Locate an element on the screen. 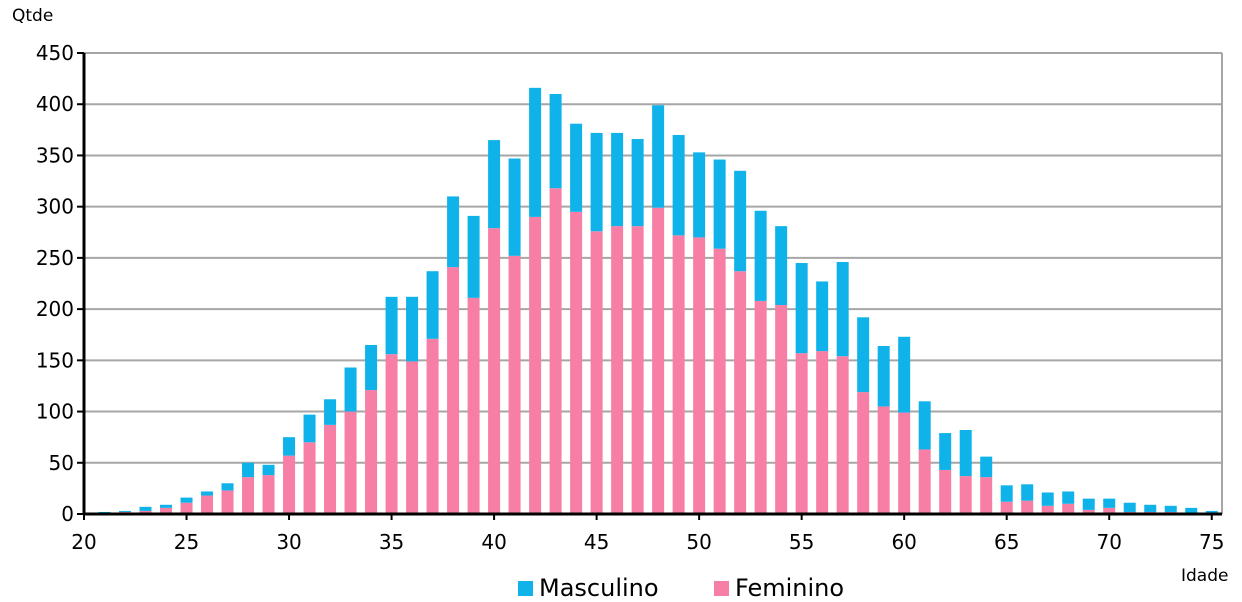 The image size is (1242, 602). x-tick-label: 45 is located at coordinates (596, 542).